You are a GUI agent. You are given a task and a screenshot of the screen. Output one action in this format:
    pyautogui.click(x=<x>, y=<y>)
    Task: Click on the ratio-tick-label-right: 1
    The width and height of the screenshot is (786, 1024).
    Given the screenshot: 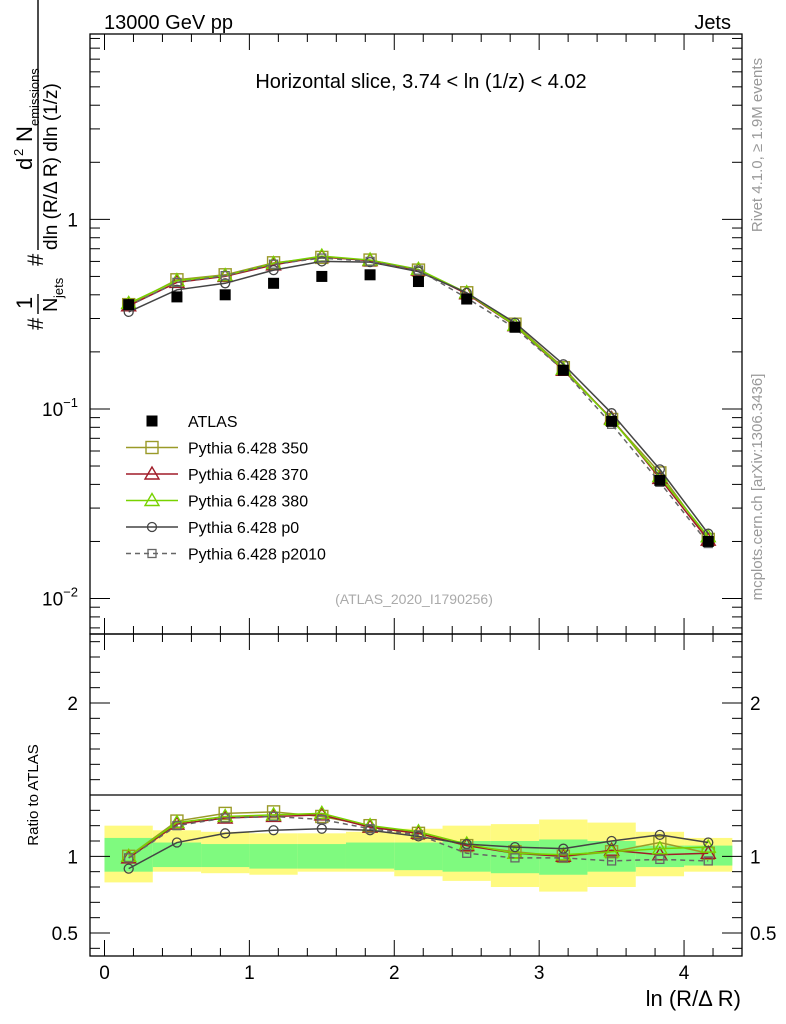 What is the action you would take?
    pyautogui.click(x=755, y=857)
    